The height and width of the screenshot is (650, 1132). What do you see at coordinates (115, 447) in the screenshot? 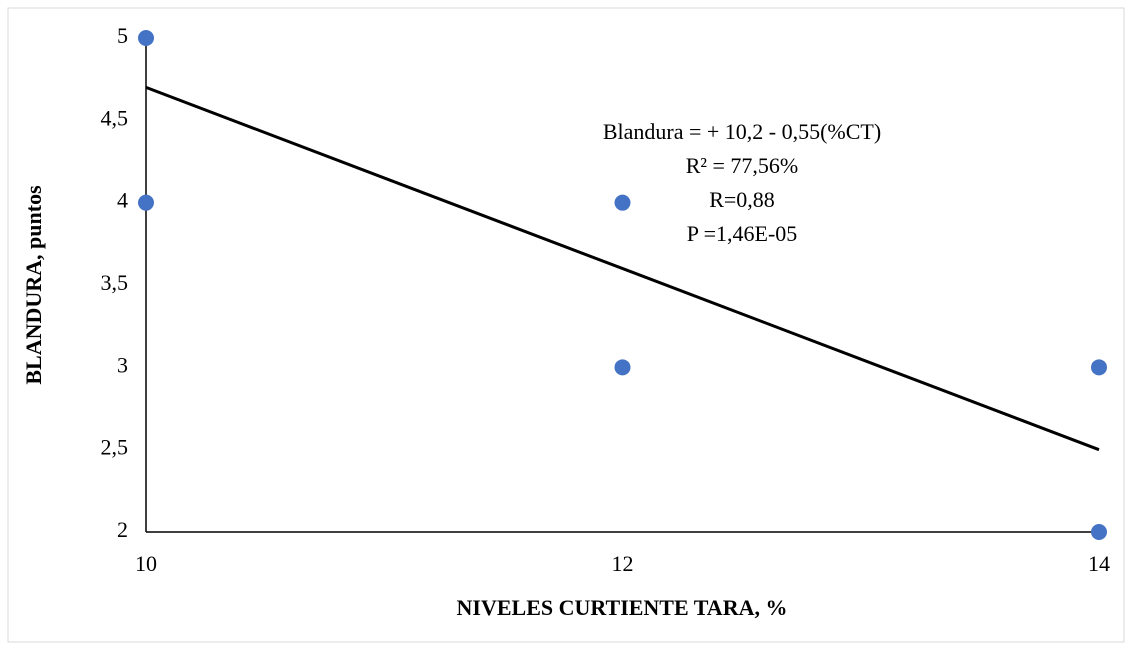
I see `y-tick-label: 2,5` at bounding box center [115, 447].